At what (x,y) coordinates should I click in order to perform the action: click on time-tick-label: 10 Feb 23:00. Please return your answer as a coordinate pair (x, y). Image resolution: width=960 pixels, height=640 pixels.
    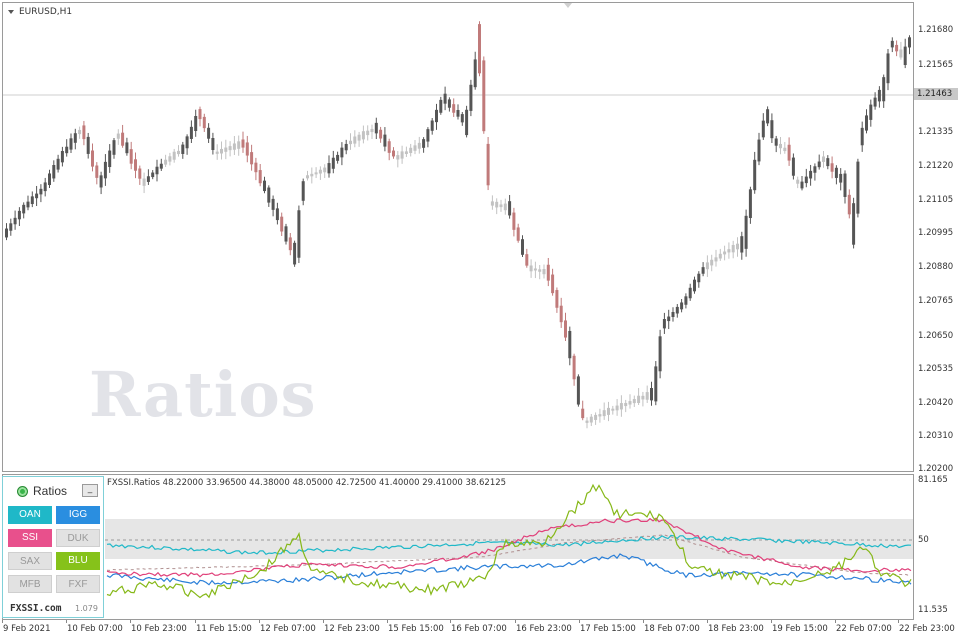
    Looking at the image, I should click on (159, 629).